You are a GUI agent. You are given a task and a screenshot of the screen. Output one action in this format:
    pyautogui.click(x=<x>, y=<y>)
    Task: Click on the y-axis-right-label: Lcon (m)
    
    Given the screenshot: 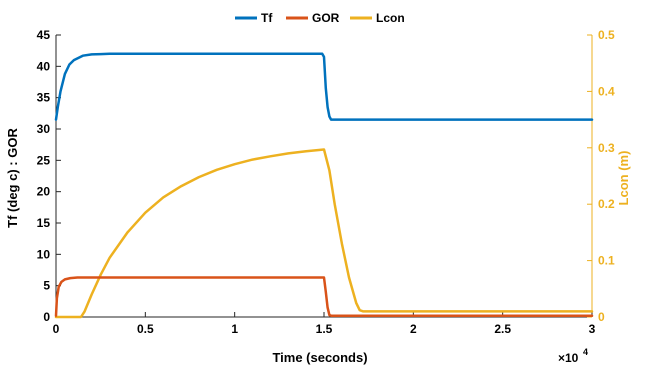 What is the action you would take?
    pyautogui.click(x=623, y=178)
    